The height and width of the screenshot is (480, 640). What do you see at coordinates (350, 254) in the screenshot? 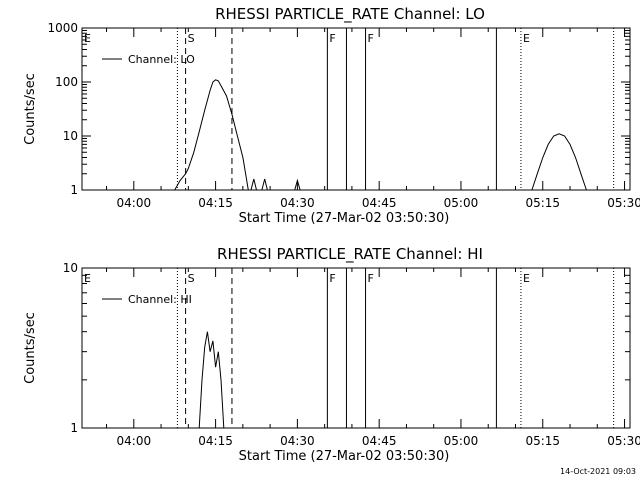
I see `chart-title: RHESSI PARTICLE_RATE Channel: HI` at bounding box center [350, 254].